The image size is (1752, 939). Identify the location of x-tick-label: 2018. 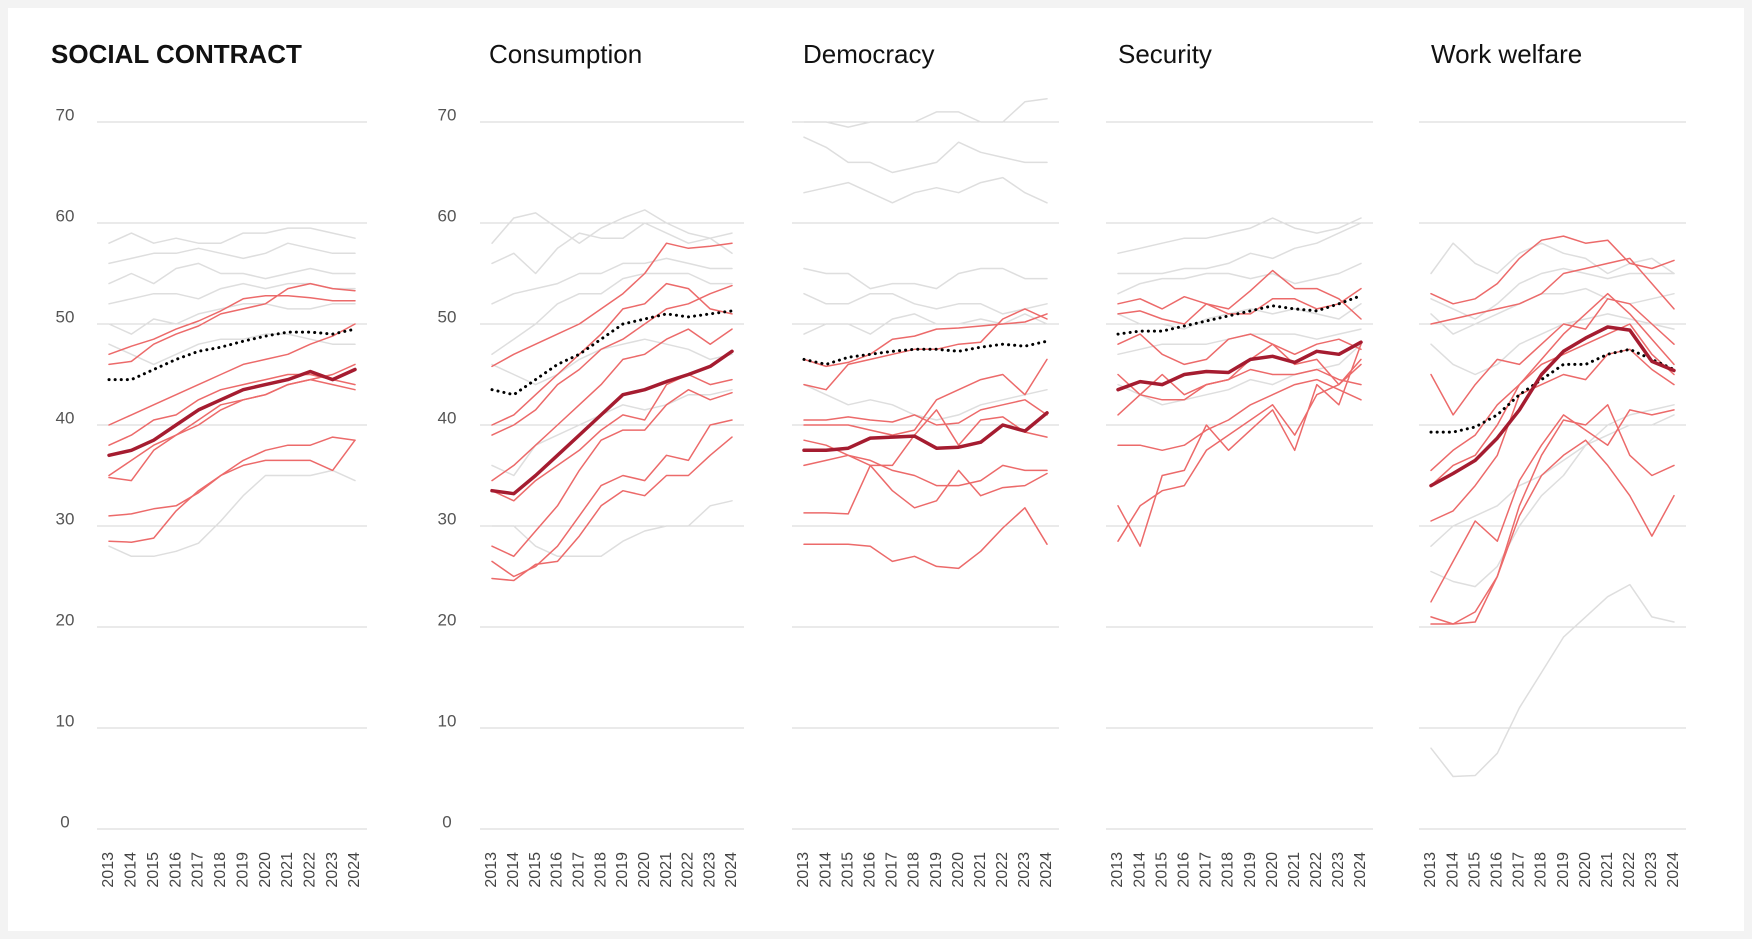
(1228, 870).